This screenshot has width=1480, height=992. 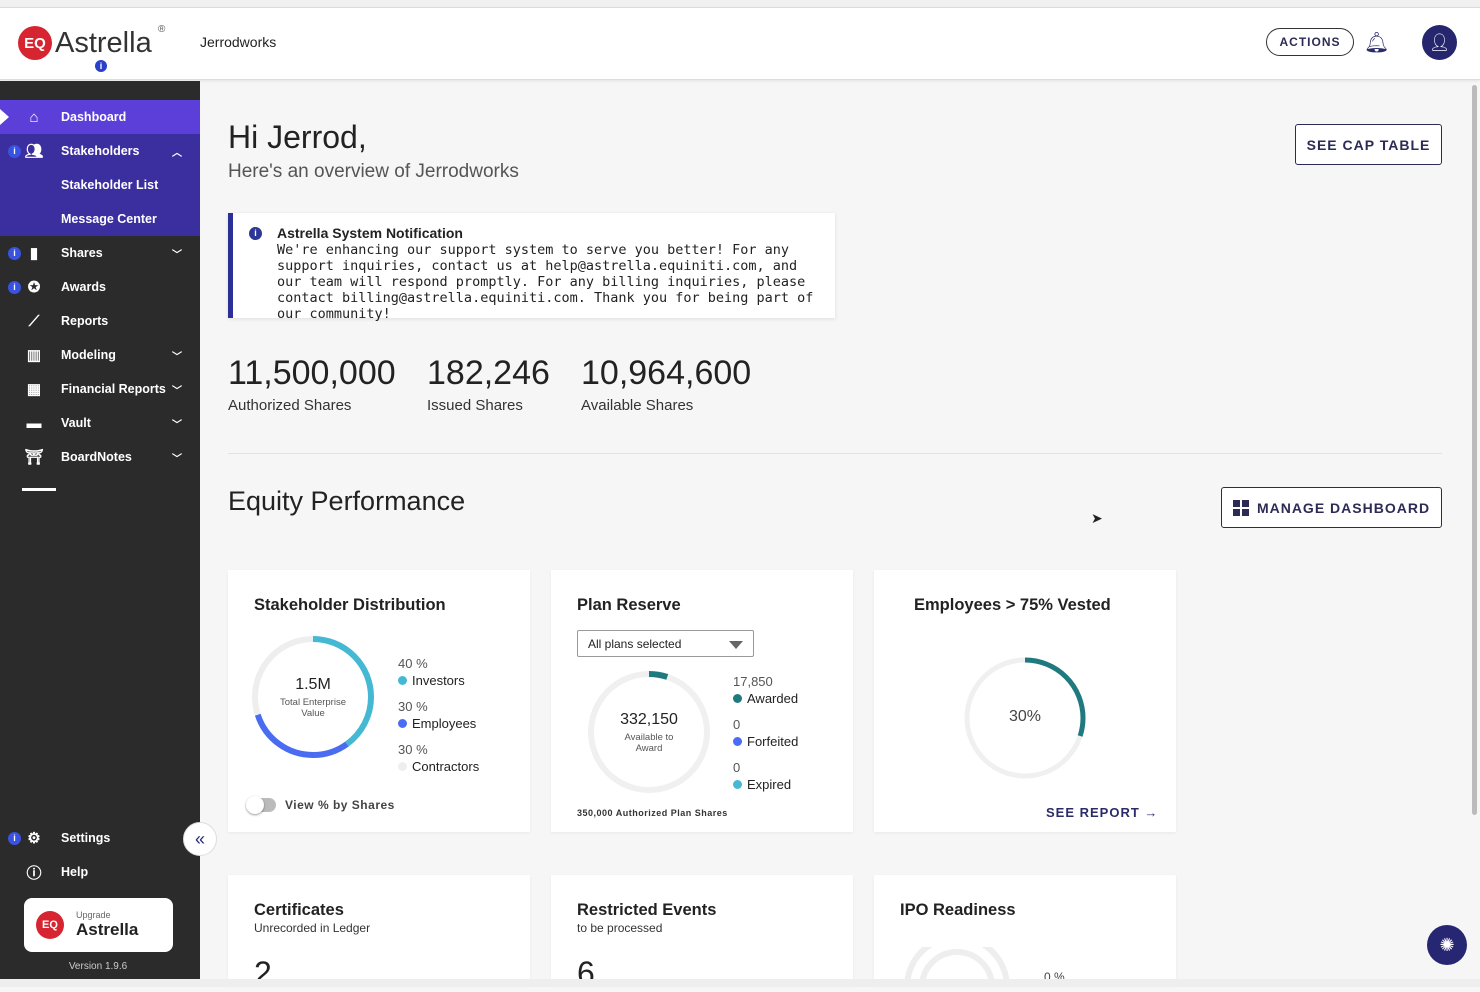 What do you see at coordinates (1368, 144) in the screenshot?
I see `see-cap-table-button: SEE CAP TABLE` at bounding box center [1368, 144].